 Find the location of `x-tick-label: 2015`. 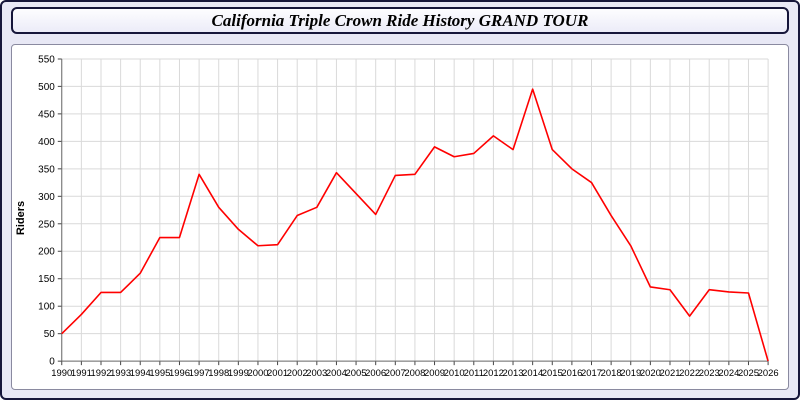

x-tick-label: 2015 is located at coordinates (552, 373).